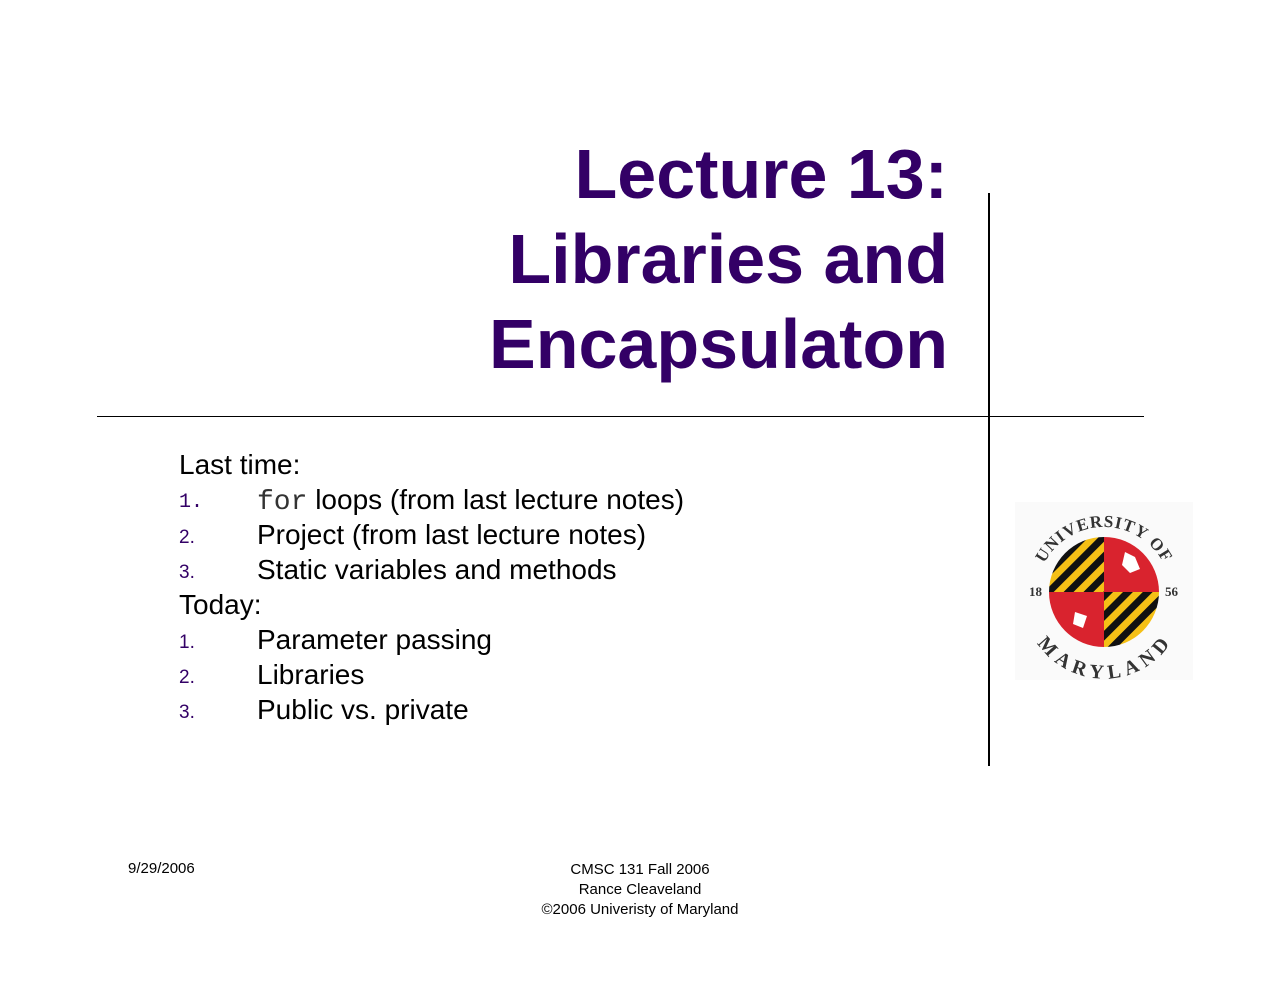  I want to click on footer-author: Rance Cleaveland, so click(640, 889).